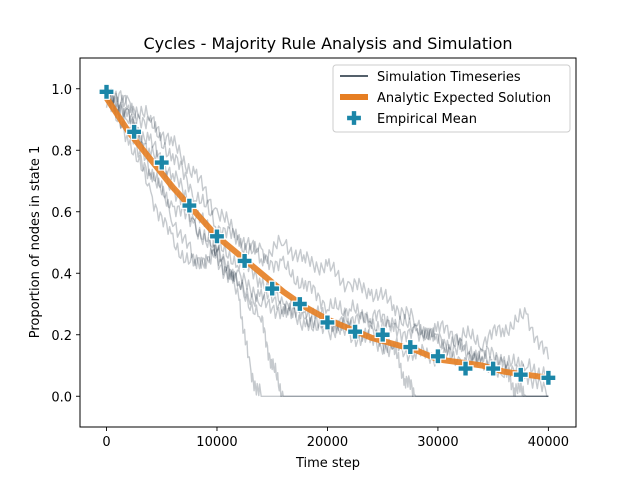  What do you see at coordinates (61, 274) in the screenshot?
I see `y-tick-label: 0.4` at bounding box center [61, 274].